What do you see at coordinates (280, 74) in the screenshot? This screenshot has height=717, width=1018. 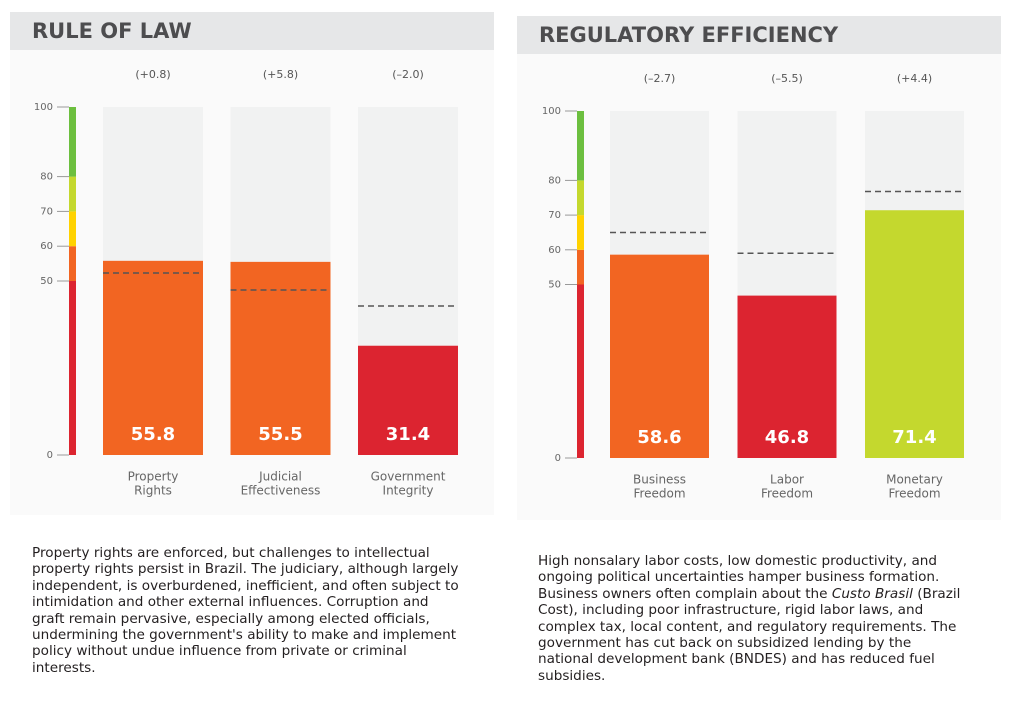 I see `change-label: (+5.8)` at bounding box center [280, 74].